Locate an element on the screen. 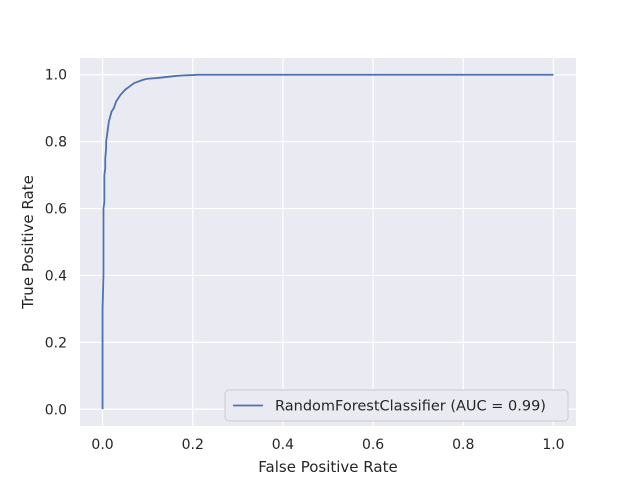 The height and width of the screenshot is (480, 640). x-tick-label: 0.2 is located at coordinates (193, 445).